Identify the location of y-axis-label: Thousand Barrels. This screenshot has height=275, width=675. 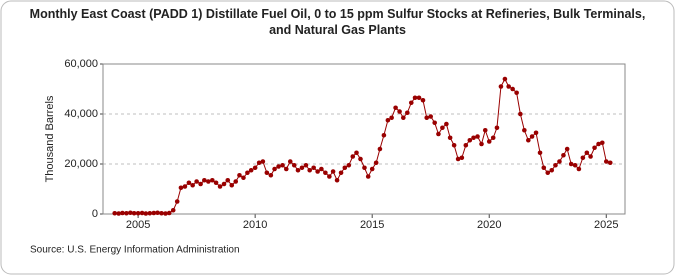
(50, 138).